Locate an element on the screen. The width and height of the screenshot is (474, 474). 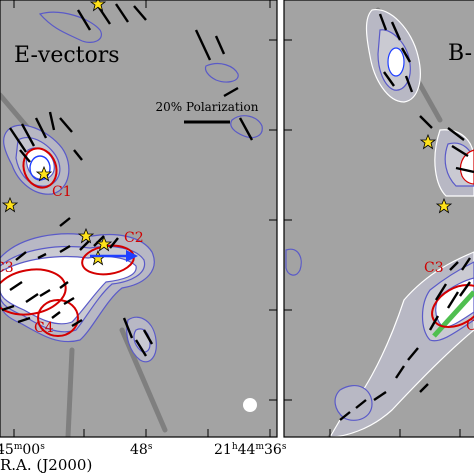
ellipses-left is located at coordinates (67, 242).